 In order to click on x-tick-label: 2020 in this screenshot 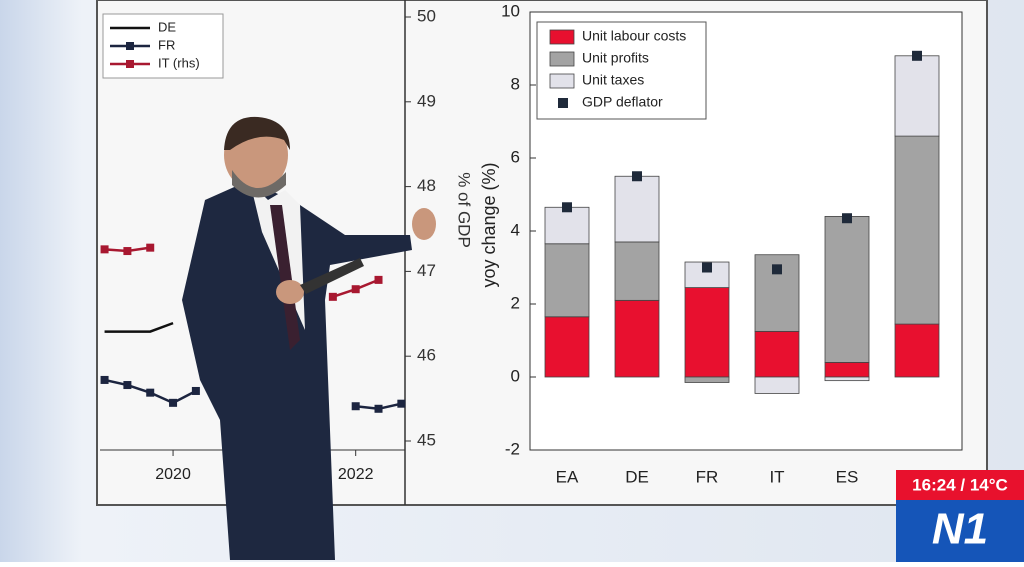, I will do `click(173, 474)`.